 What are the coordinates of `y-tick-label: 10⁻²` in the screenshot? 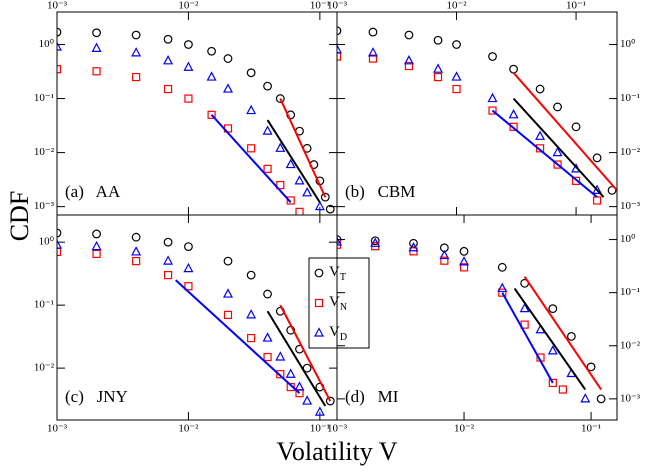 It's located at (630, 345).